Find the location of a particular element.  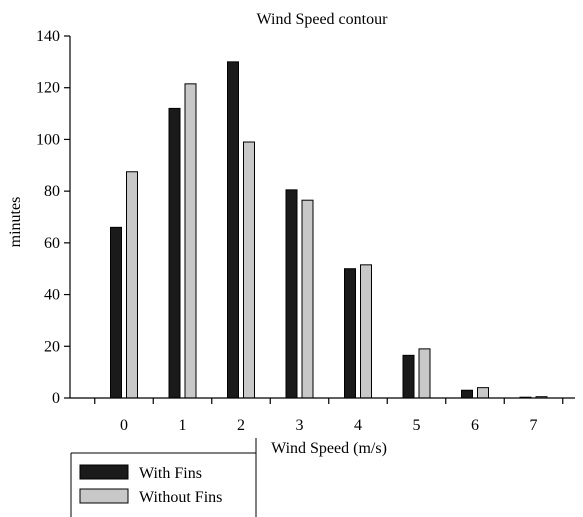

x-tick-label: 2 is located at coordinates (241, 425).